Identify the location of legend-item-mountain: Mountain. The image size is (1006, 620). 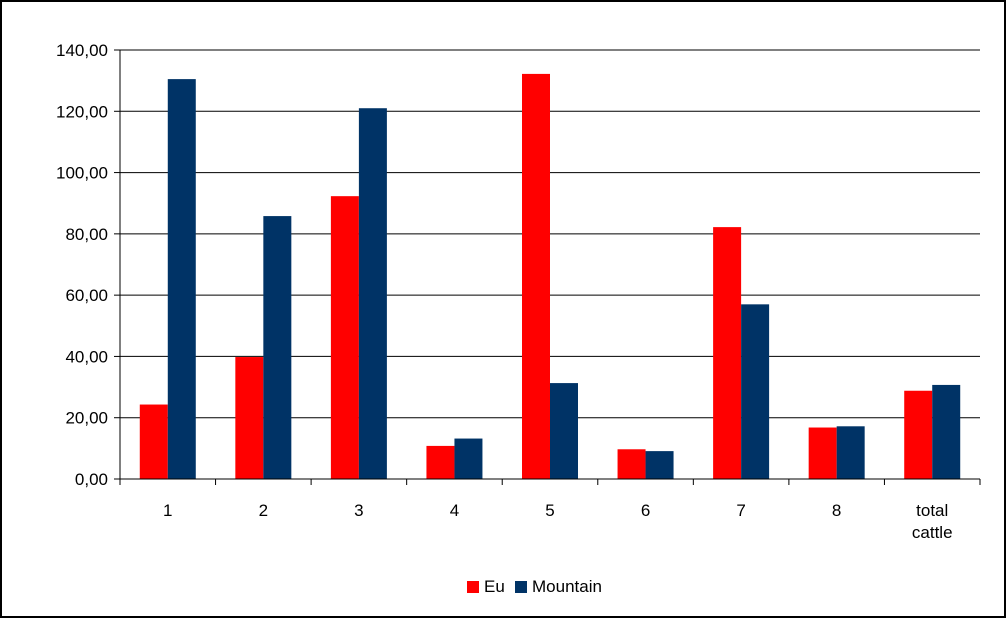
(558, 586).